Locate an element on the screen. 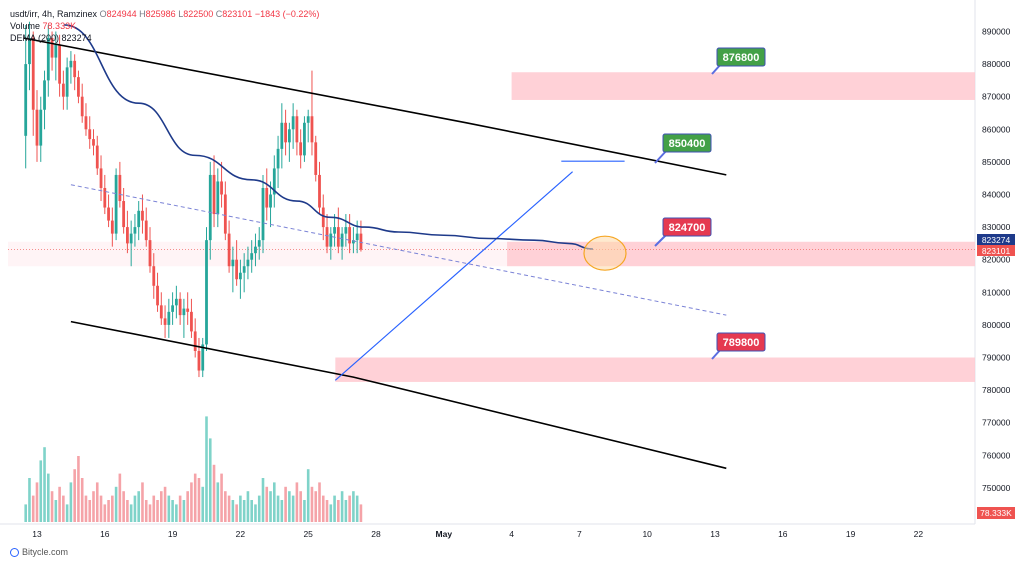 The image size is (1024, 565). level-label-box is located at coordinates (687, 227).